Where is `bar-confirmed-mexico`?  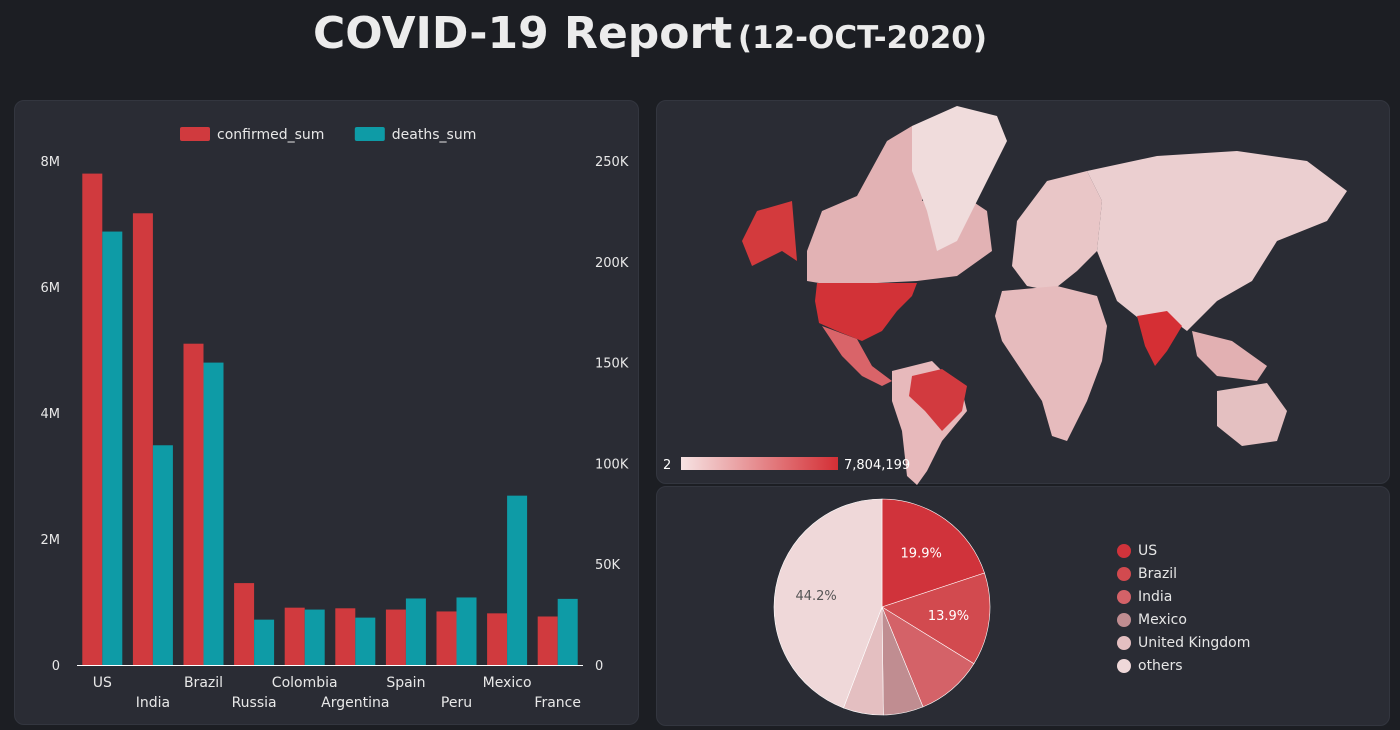 bar-confirmed-mexico is located at coordinates (497, 639).